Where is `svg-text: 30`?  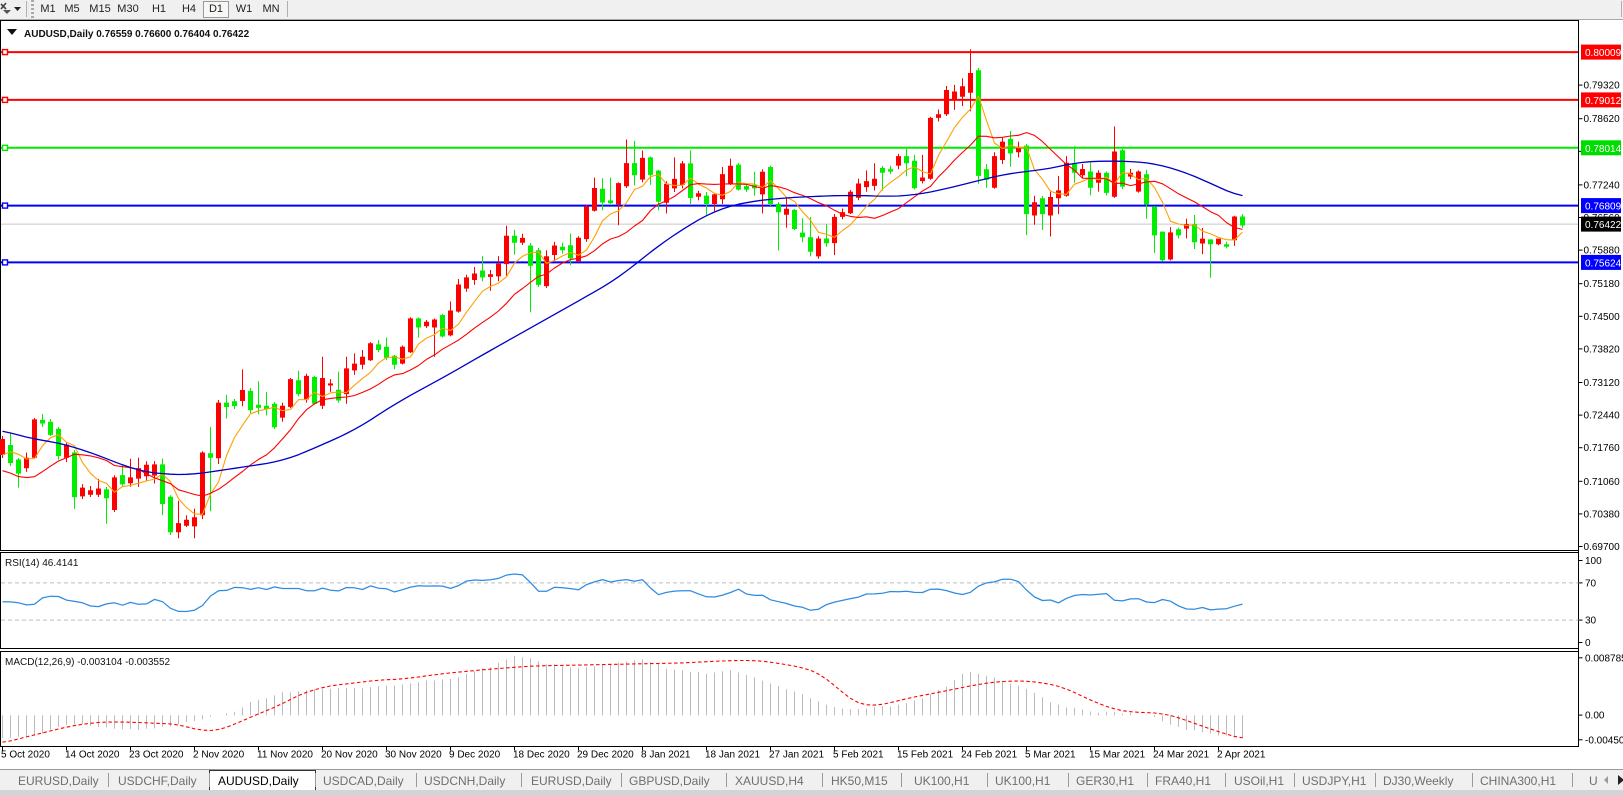 svg-text: 30 is located at coordinates (1591, 621).